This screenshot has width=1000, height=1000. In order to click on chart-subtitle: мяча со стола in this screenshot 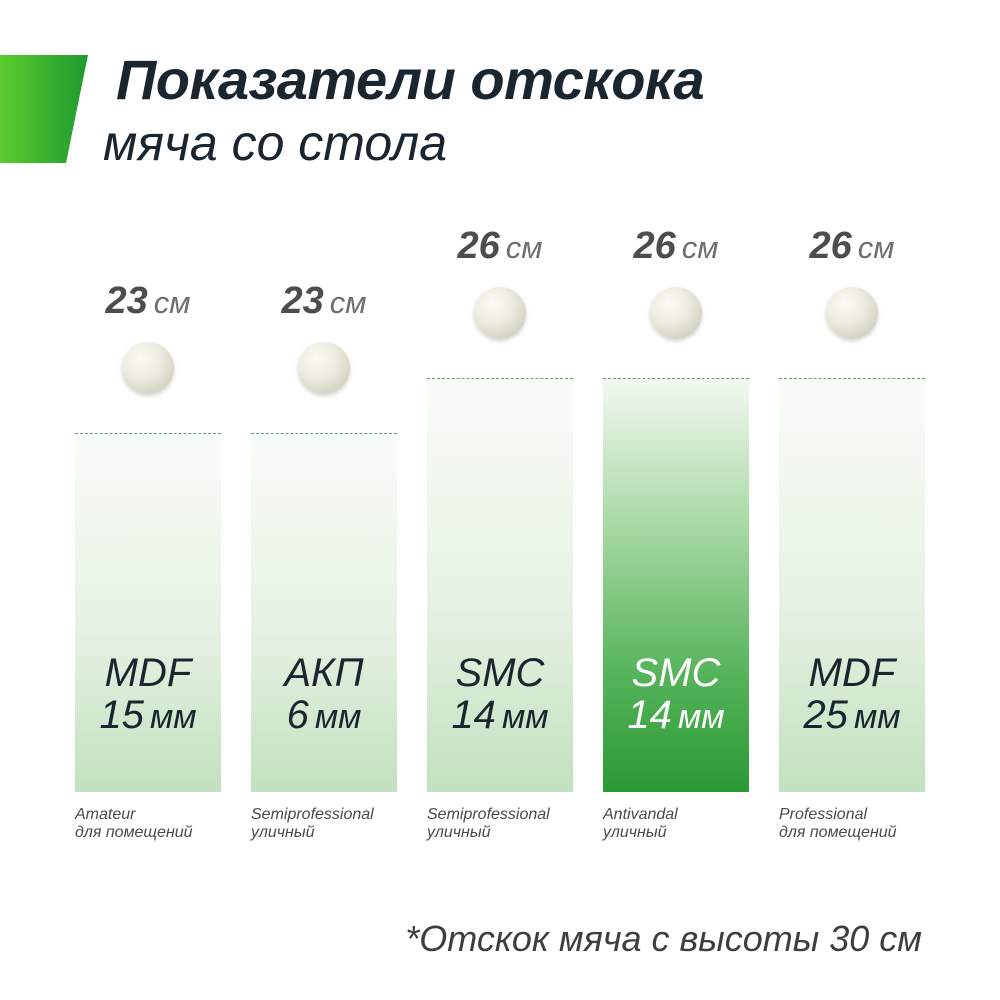, I will do `click(275, 143)`.